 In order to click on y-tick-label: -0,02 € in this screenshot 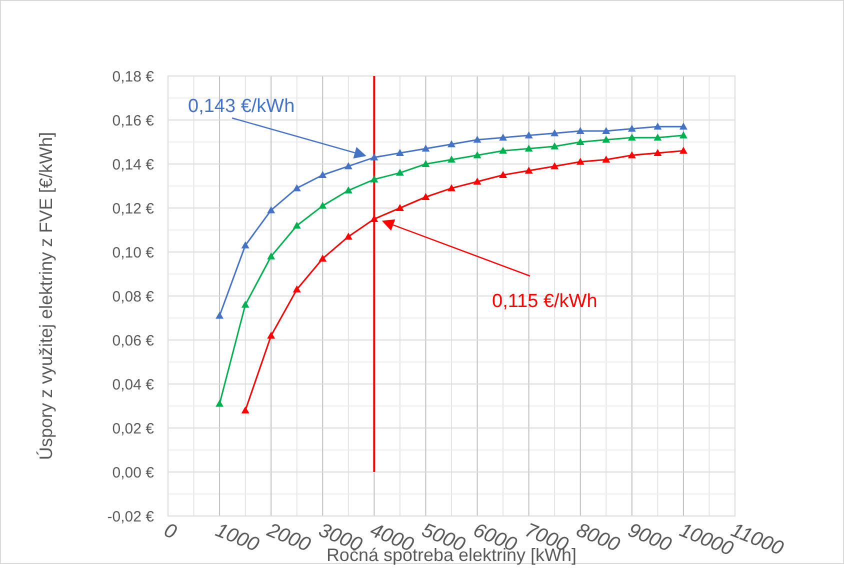, I will do `click(131, 517)`.